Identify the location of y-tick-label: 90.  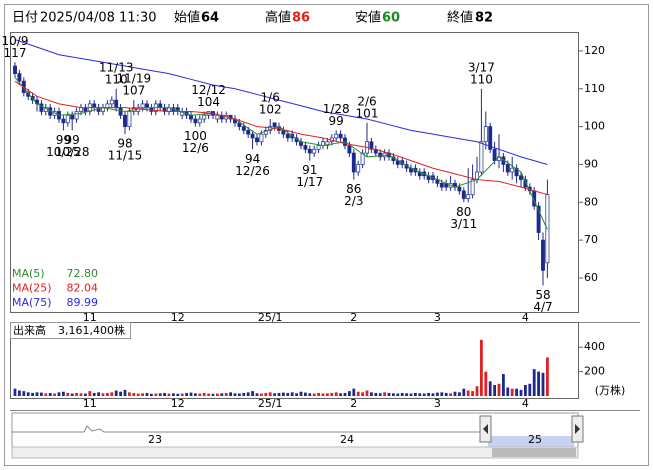
(591, 163).